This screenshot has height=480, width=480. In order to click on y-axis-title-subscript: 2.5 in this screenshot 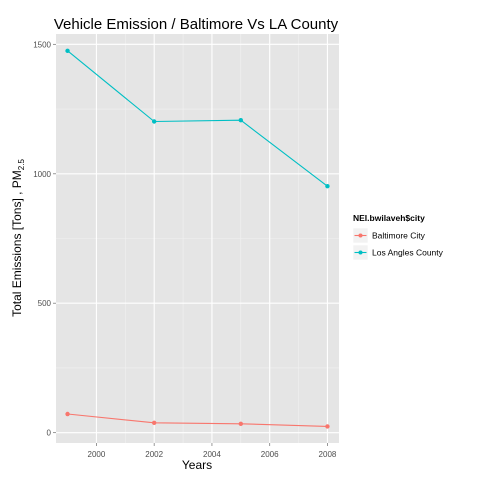, I will do `click(21, 165)`.